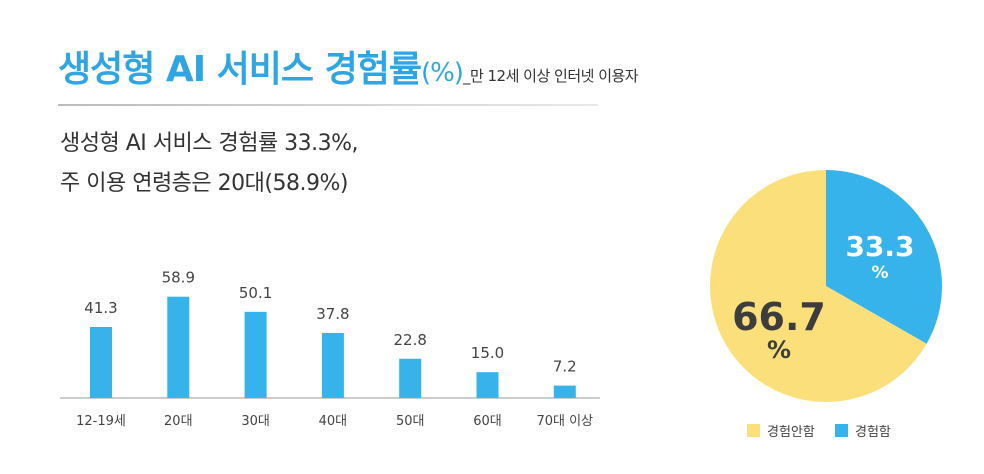  What do you see at coordinates (791, 432) in the screenshot?
I see `legend-label: 경험안함` at bounding box center [791, 432].